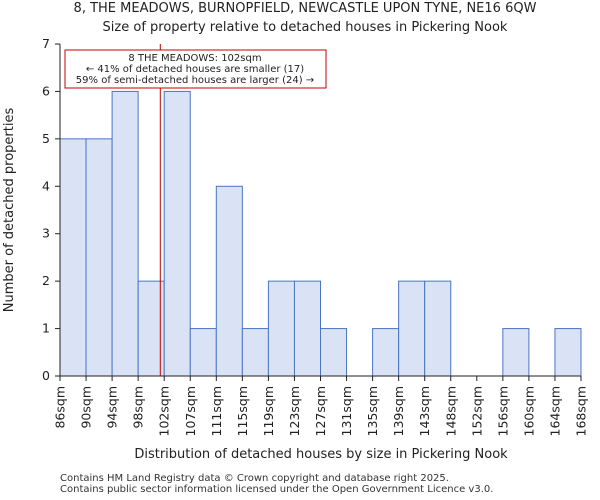  I want to click on x-tick-label: 94sqm, so click(112, 407).